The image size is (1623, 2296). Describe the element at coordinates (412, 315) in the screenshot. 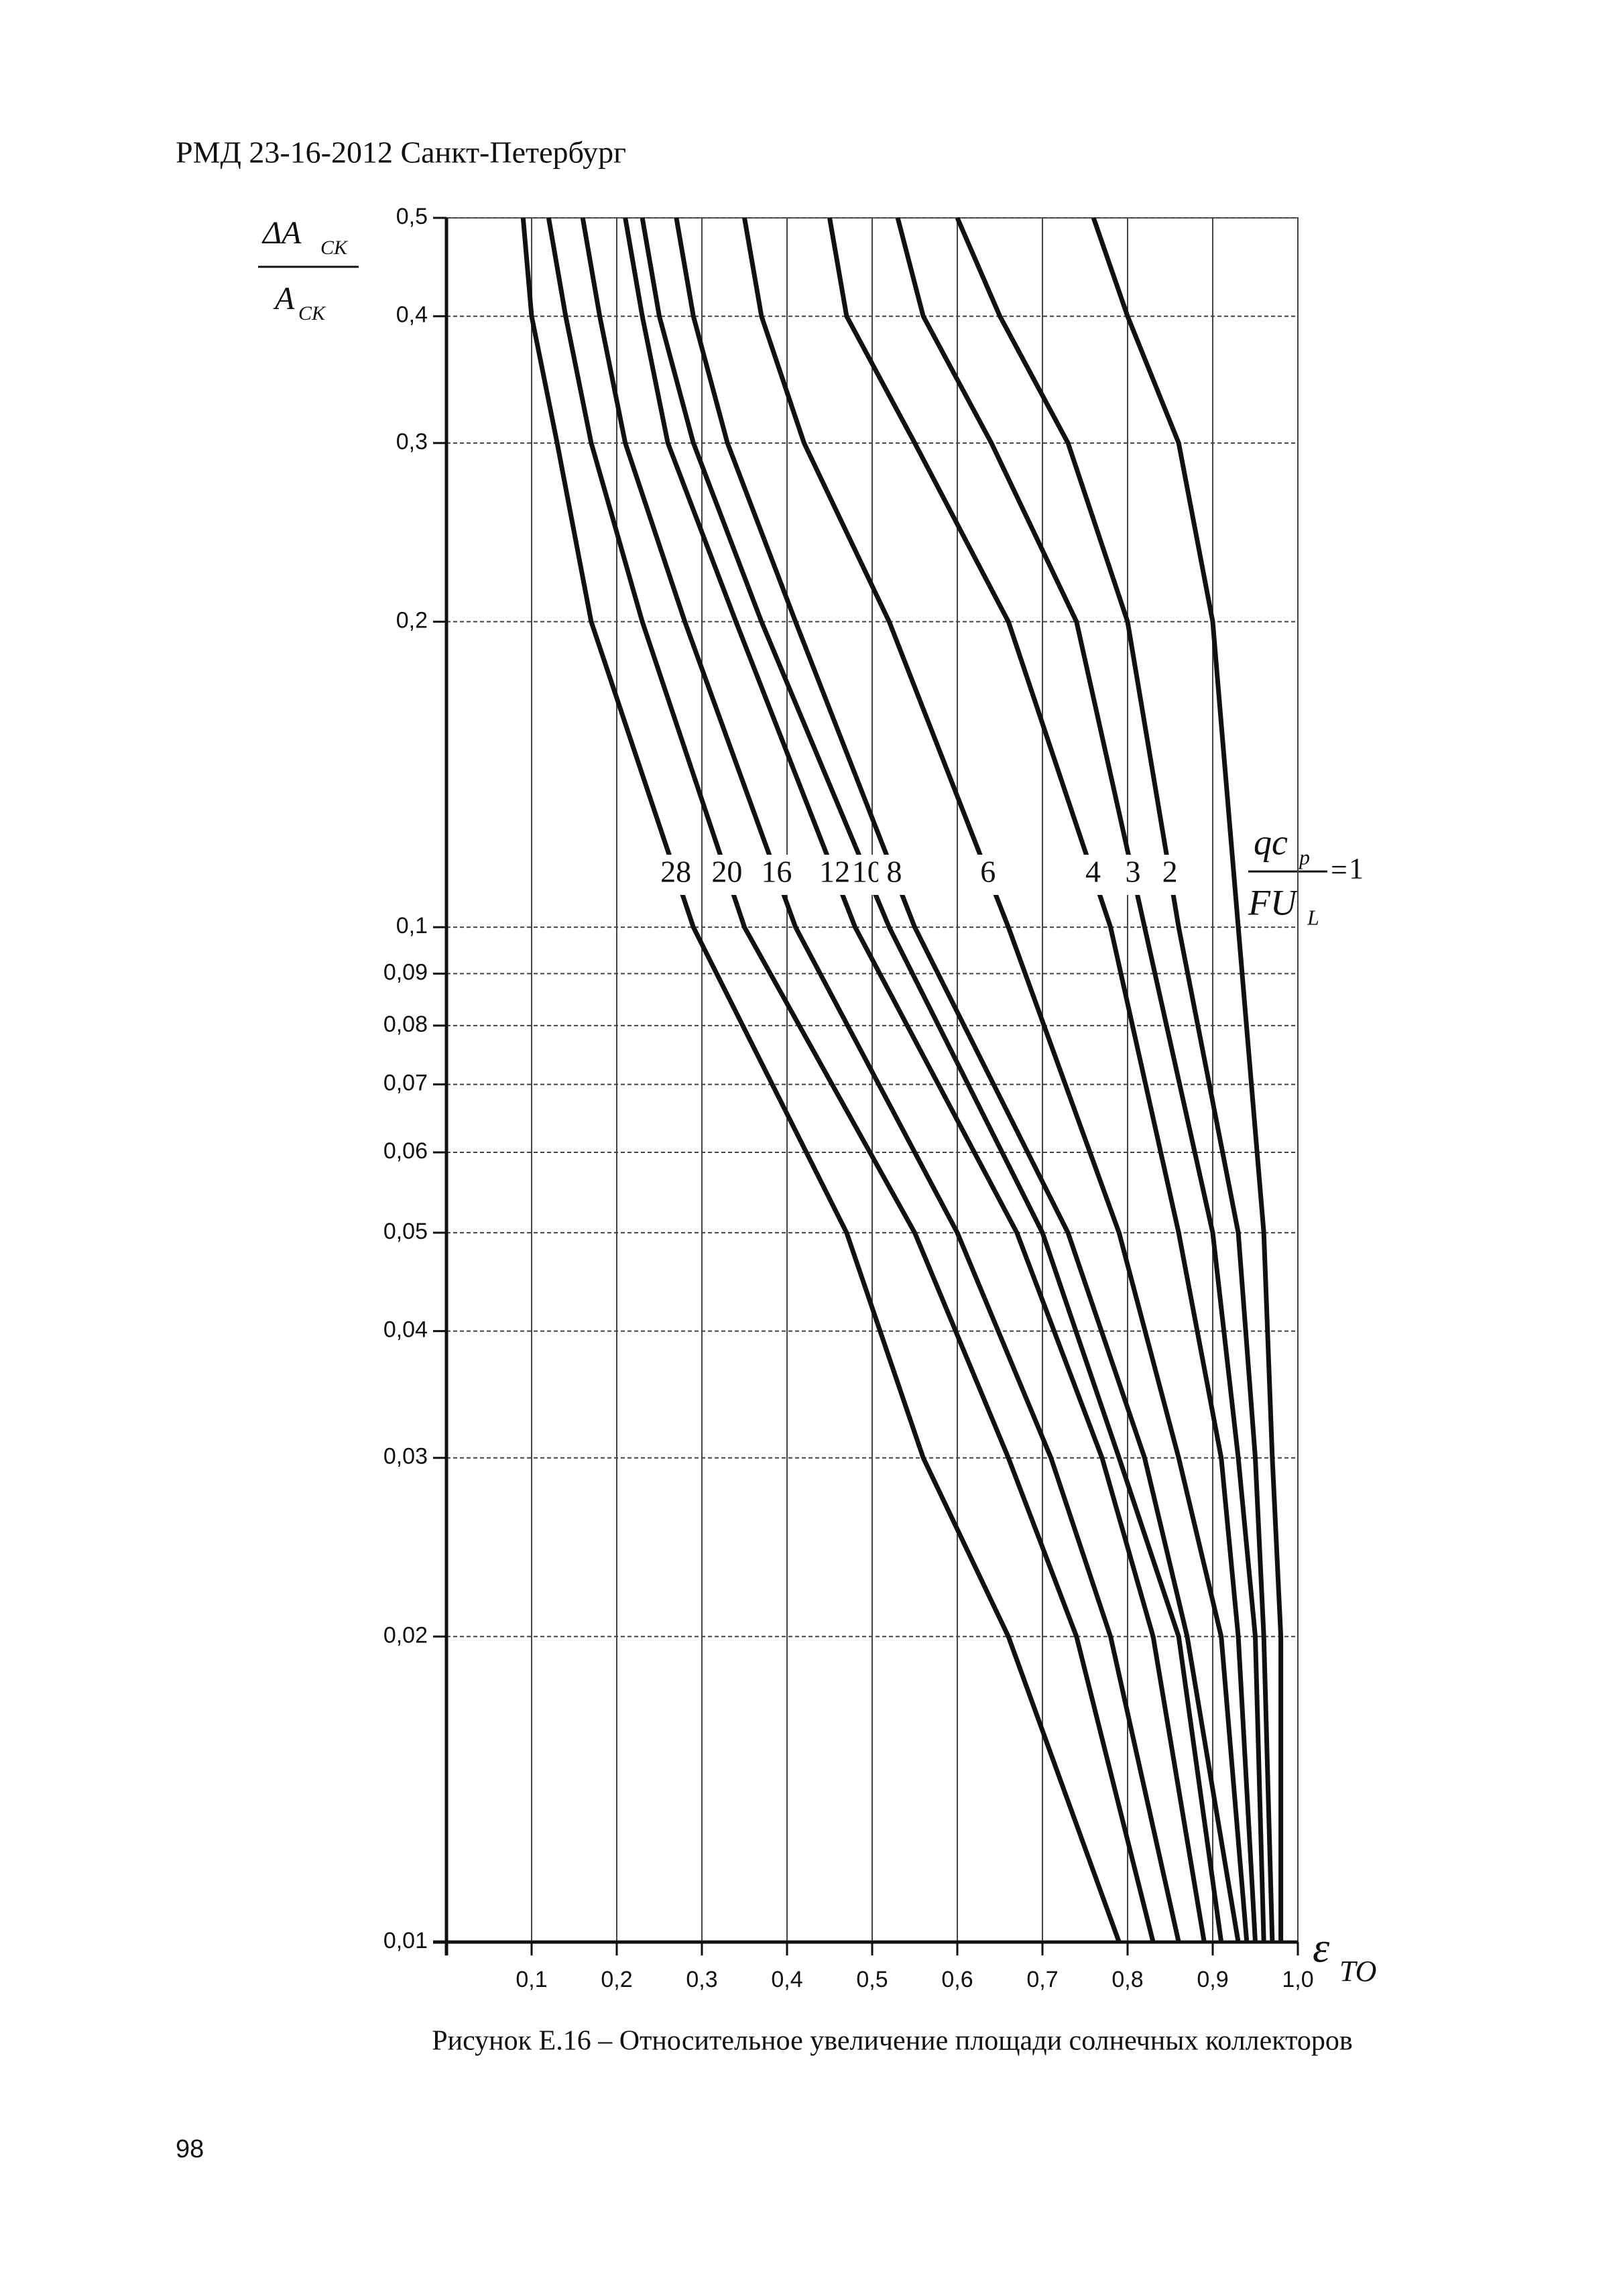

I see `y-tick-label: 0,4` at that location.